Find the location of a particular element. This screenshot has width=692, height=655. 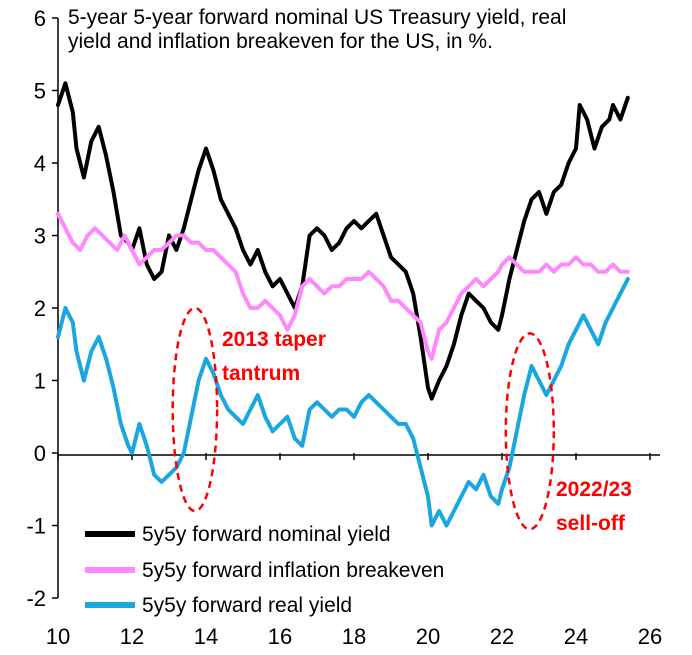

y-tick-label: -2 is located at coordinates (36, 598).